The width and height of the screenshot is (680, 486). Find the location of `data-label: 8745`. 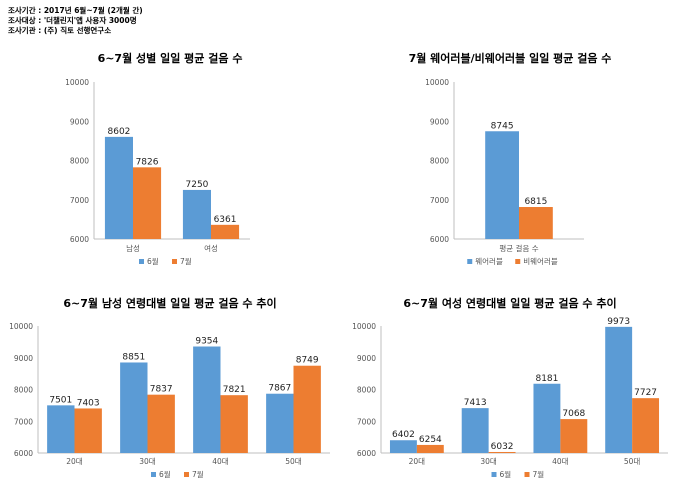

data-label: 8745 is located at coordinates (502, 126).